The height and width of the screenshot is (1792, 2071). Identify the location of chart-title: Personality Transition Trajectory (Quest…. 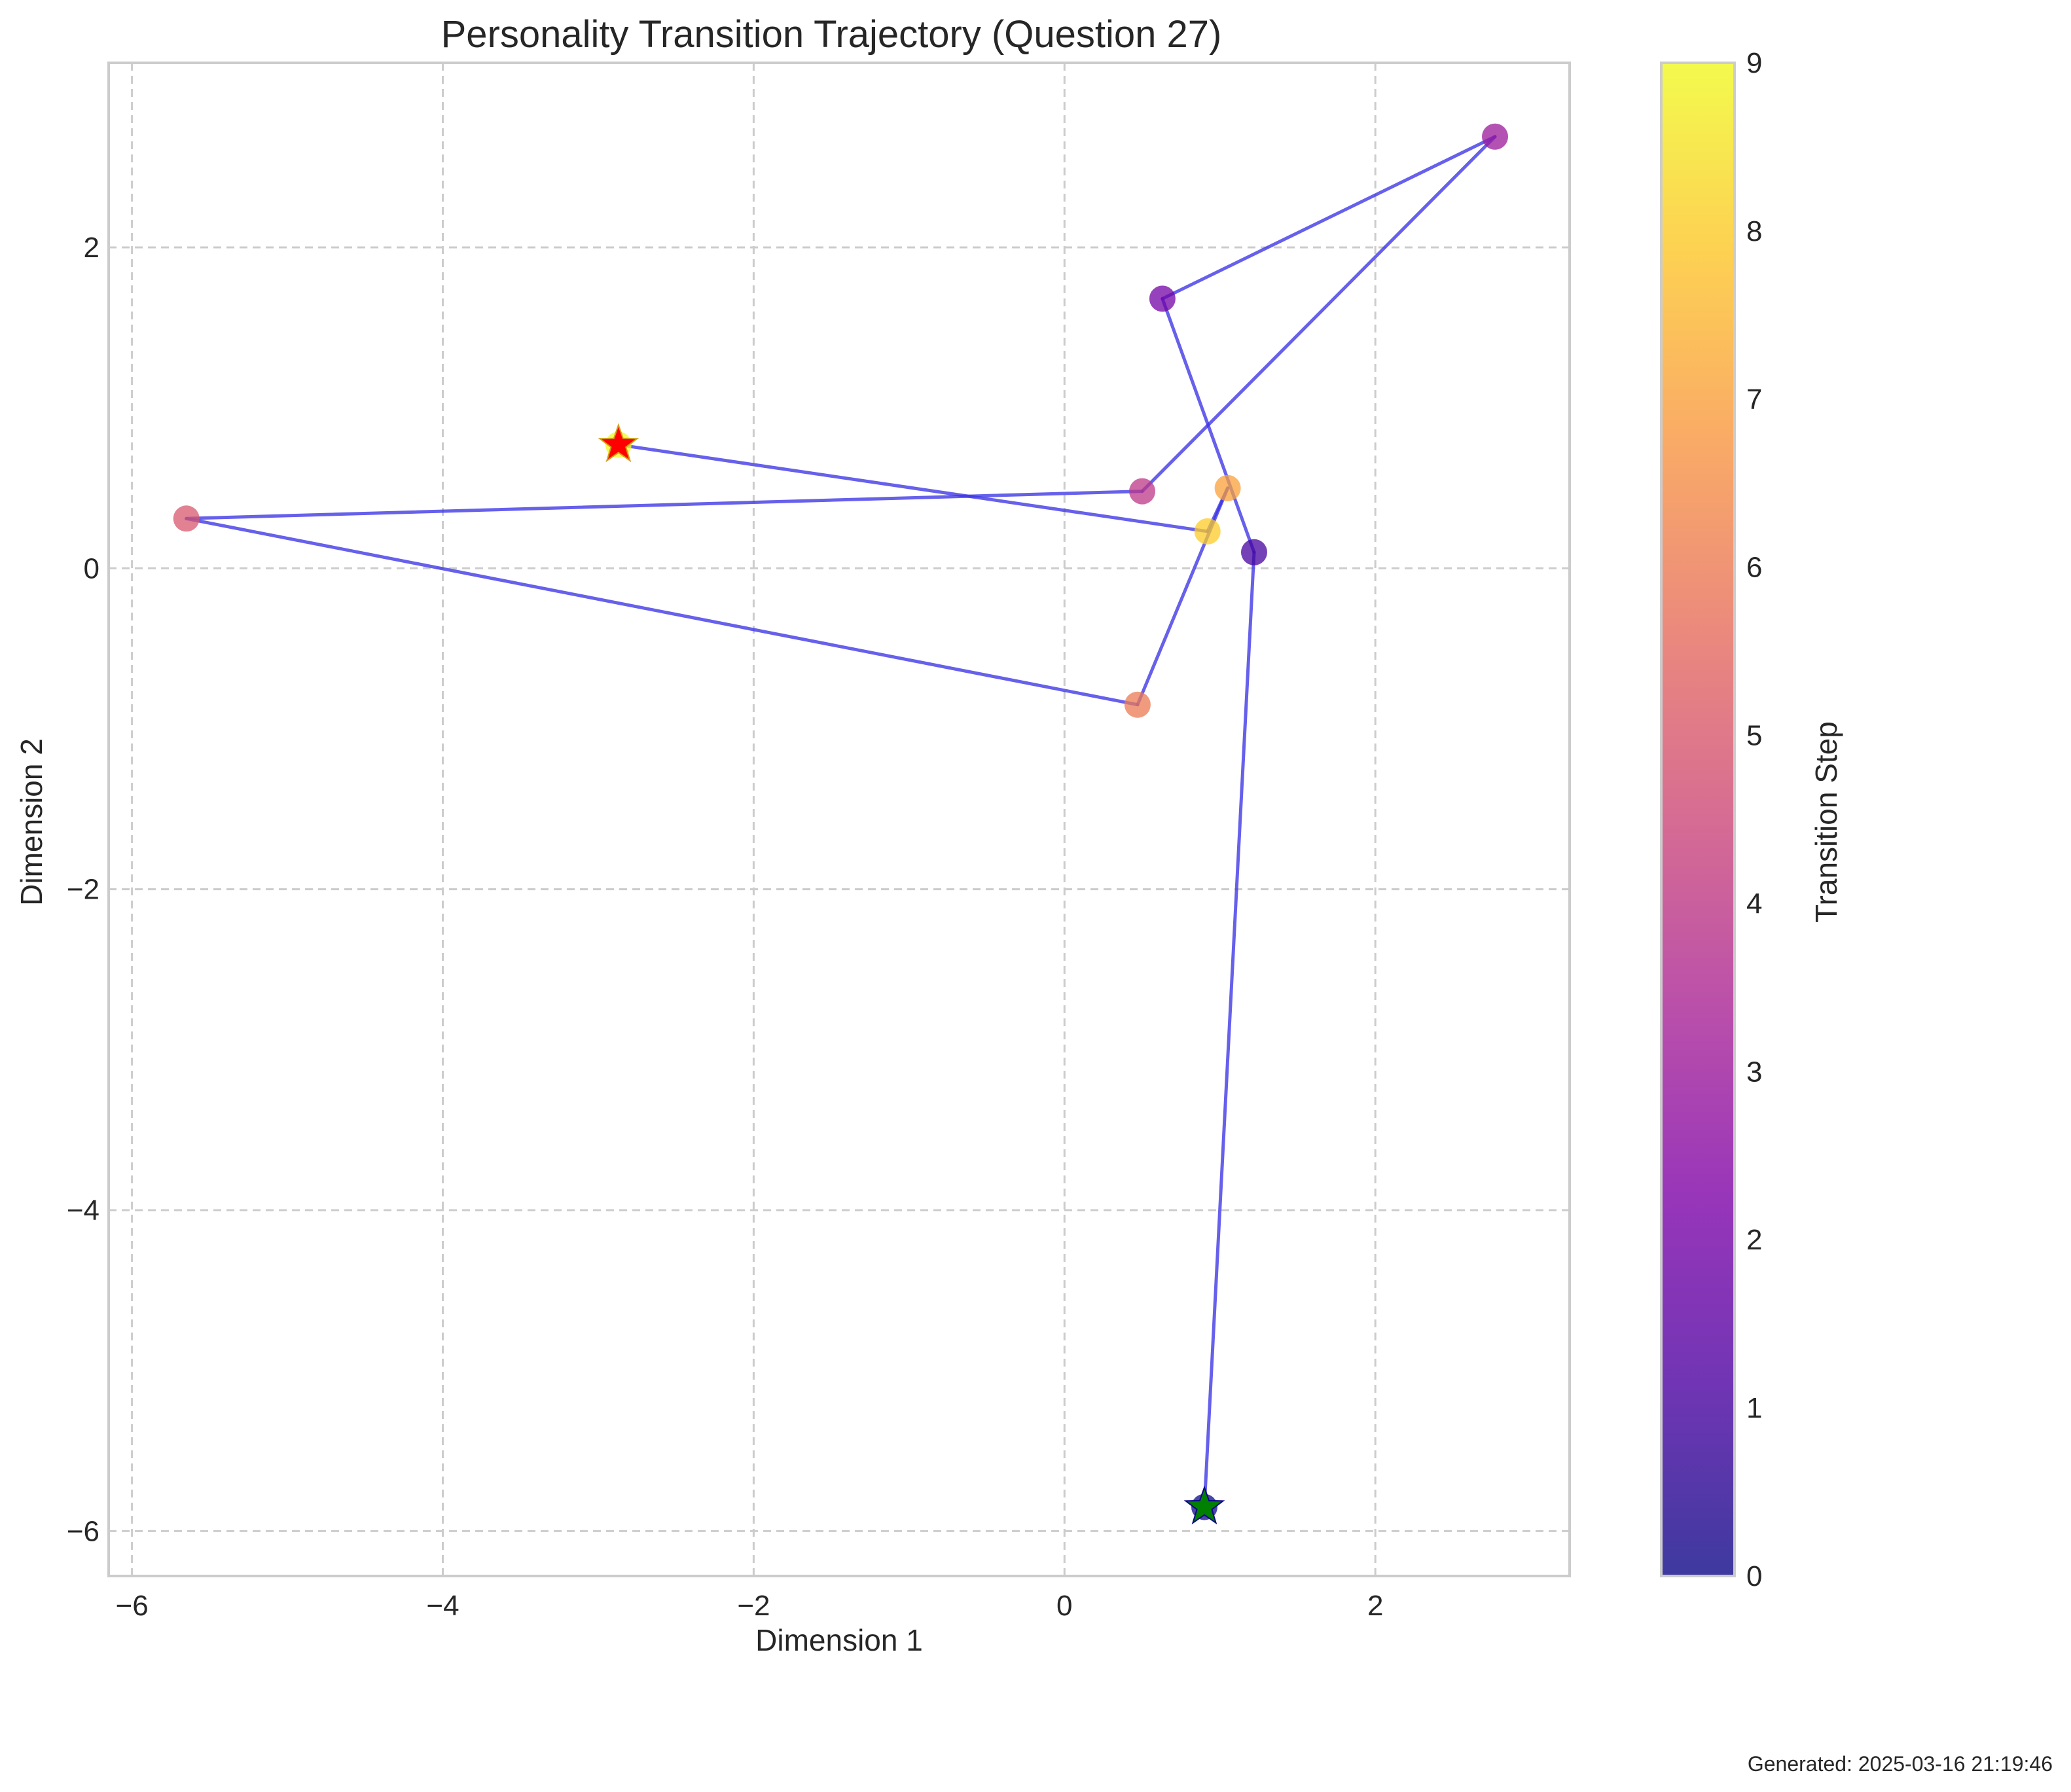
(831, 35).